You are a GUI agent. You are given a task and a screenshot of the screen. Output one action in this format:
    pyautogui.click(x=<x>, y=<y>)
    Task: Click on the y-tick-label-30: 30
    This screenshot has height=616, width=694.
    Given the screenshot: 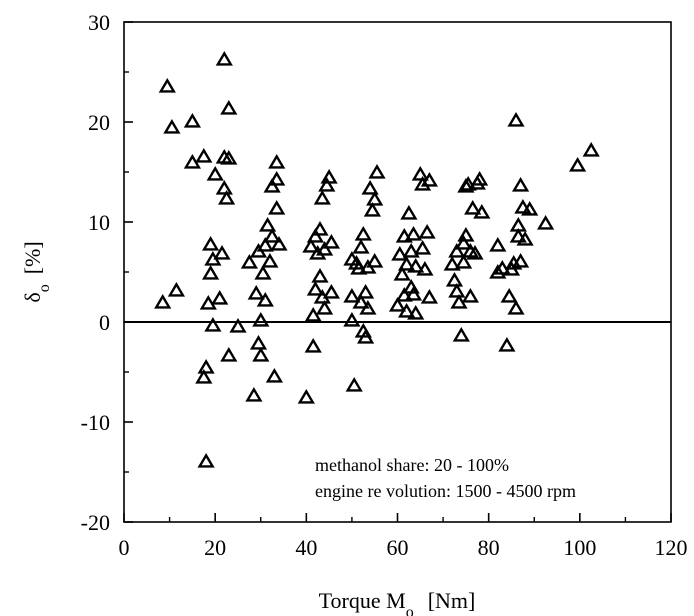 What is the action you would take?
    pyautogui.click(x=99, y=22)
    